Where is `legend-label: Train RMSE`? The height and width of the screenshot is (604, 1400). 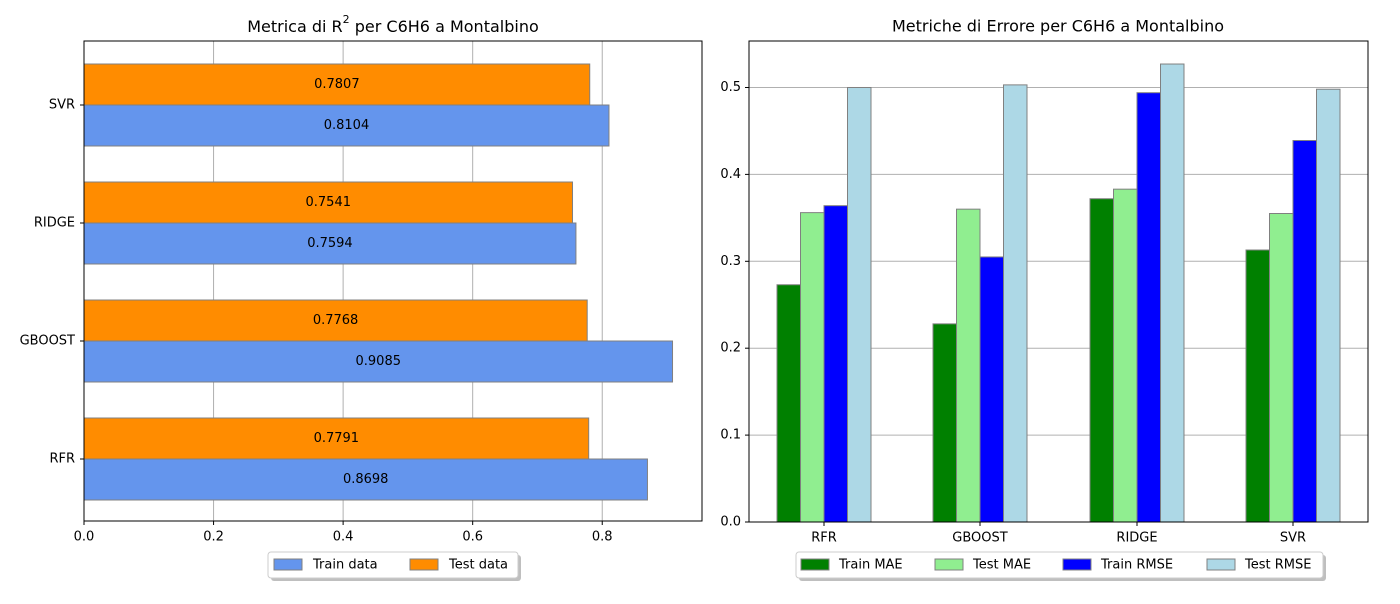 legend-label: Train RMSE is located at coordinates (1136, 565).